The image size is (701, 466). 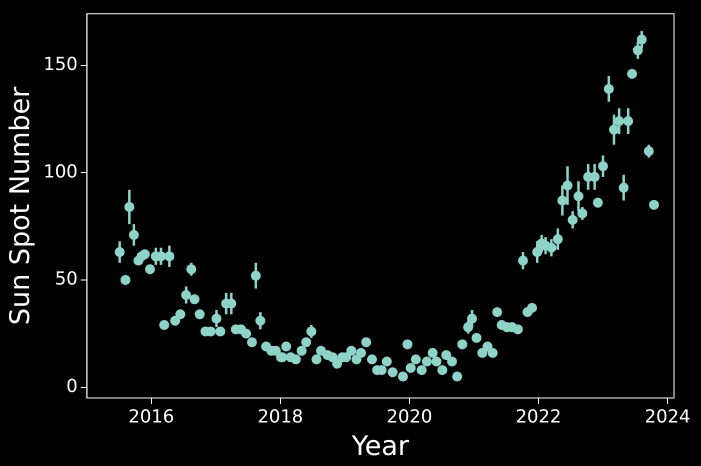 What do you see at coordinates (20, 206) in the screenshot?
I see `y-axis-title: Sun Spot Number` at bounding box center [20, 206].